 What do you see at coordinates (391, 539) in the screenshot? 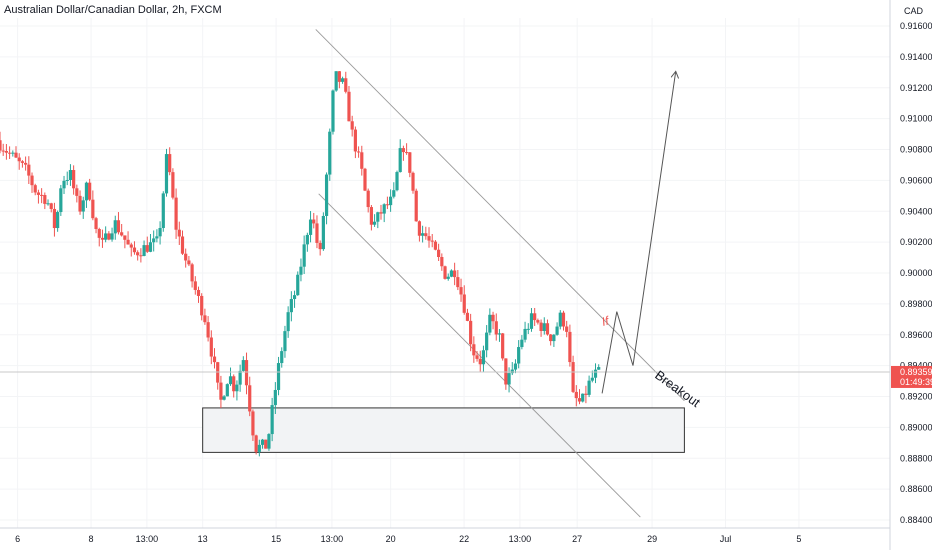
I see `time-tick-label: 20` at bounding box center [391, 539].